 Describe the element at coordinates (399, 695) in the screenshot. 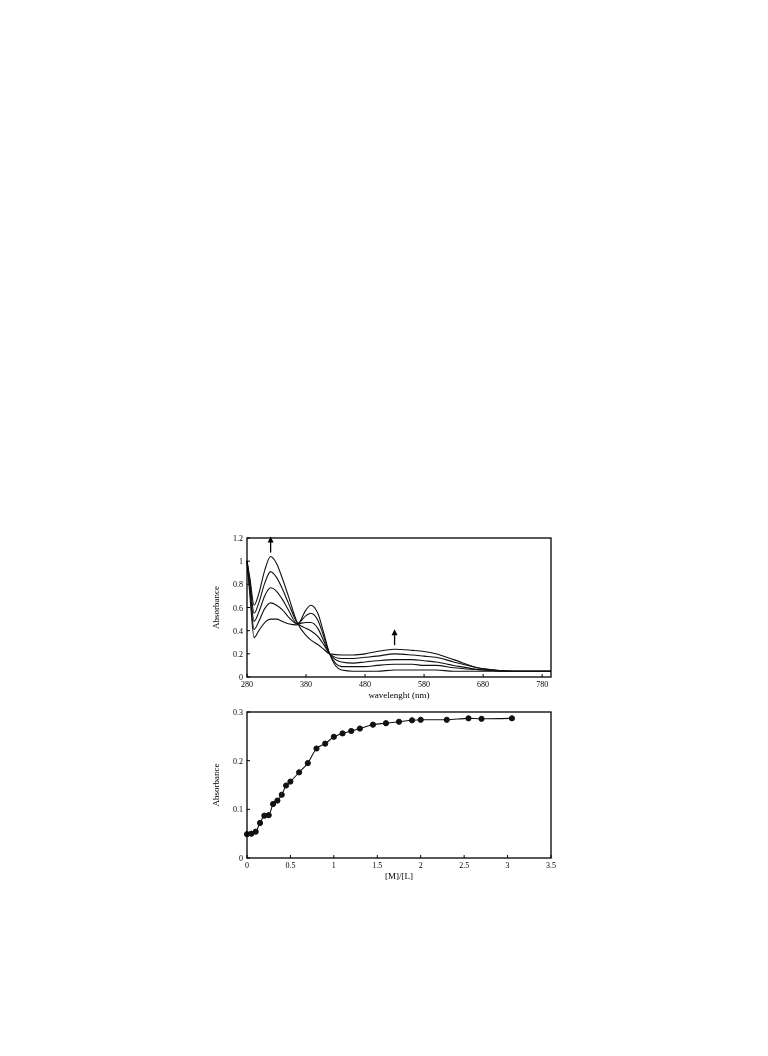

I see `x-axis-title: wavelenght (nm)` at that location.